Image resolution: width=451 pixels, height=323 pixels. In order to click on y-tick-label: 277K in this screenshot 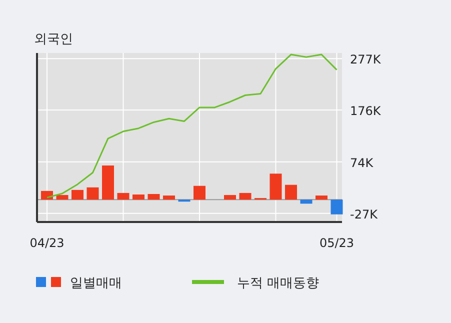, I will do `click(366, 59)`.